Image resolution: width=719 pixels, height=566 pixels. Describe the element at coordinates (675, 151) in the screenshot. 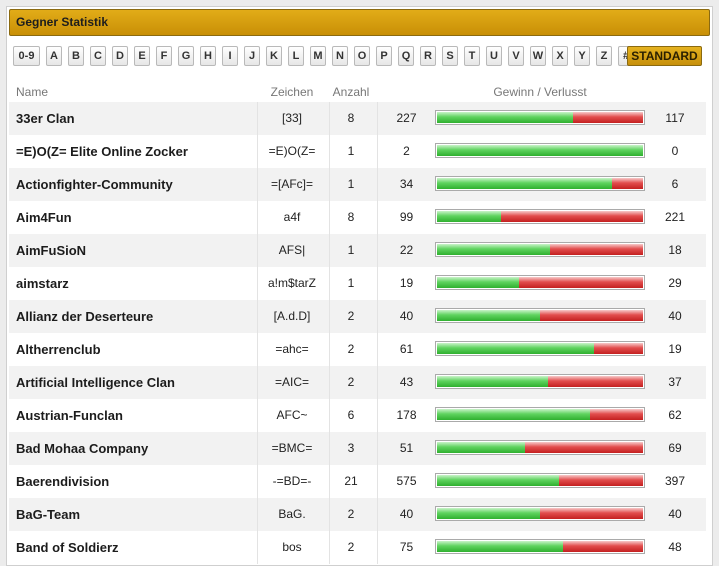

I see `losses-value: 0` at that location.